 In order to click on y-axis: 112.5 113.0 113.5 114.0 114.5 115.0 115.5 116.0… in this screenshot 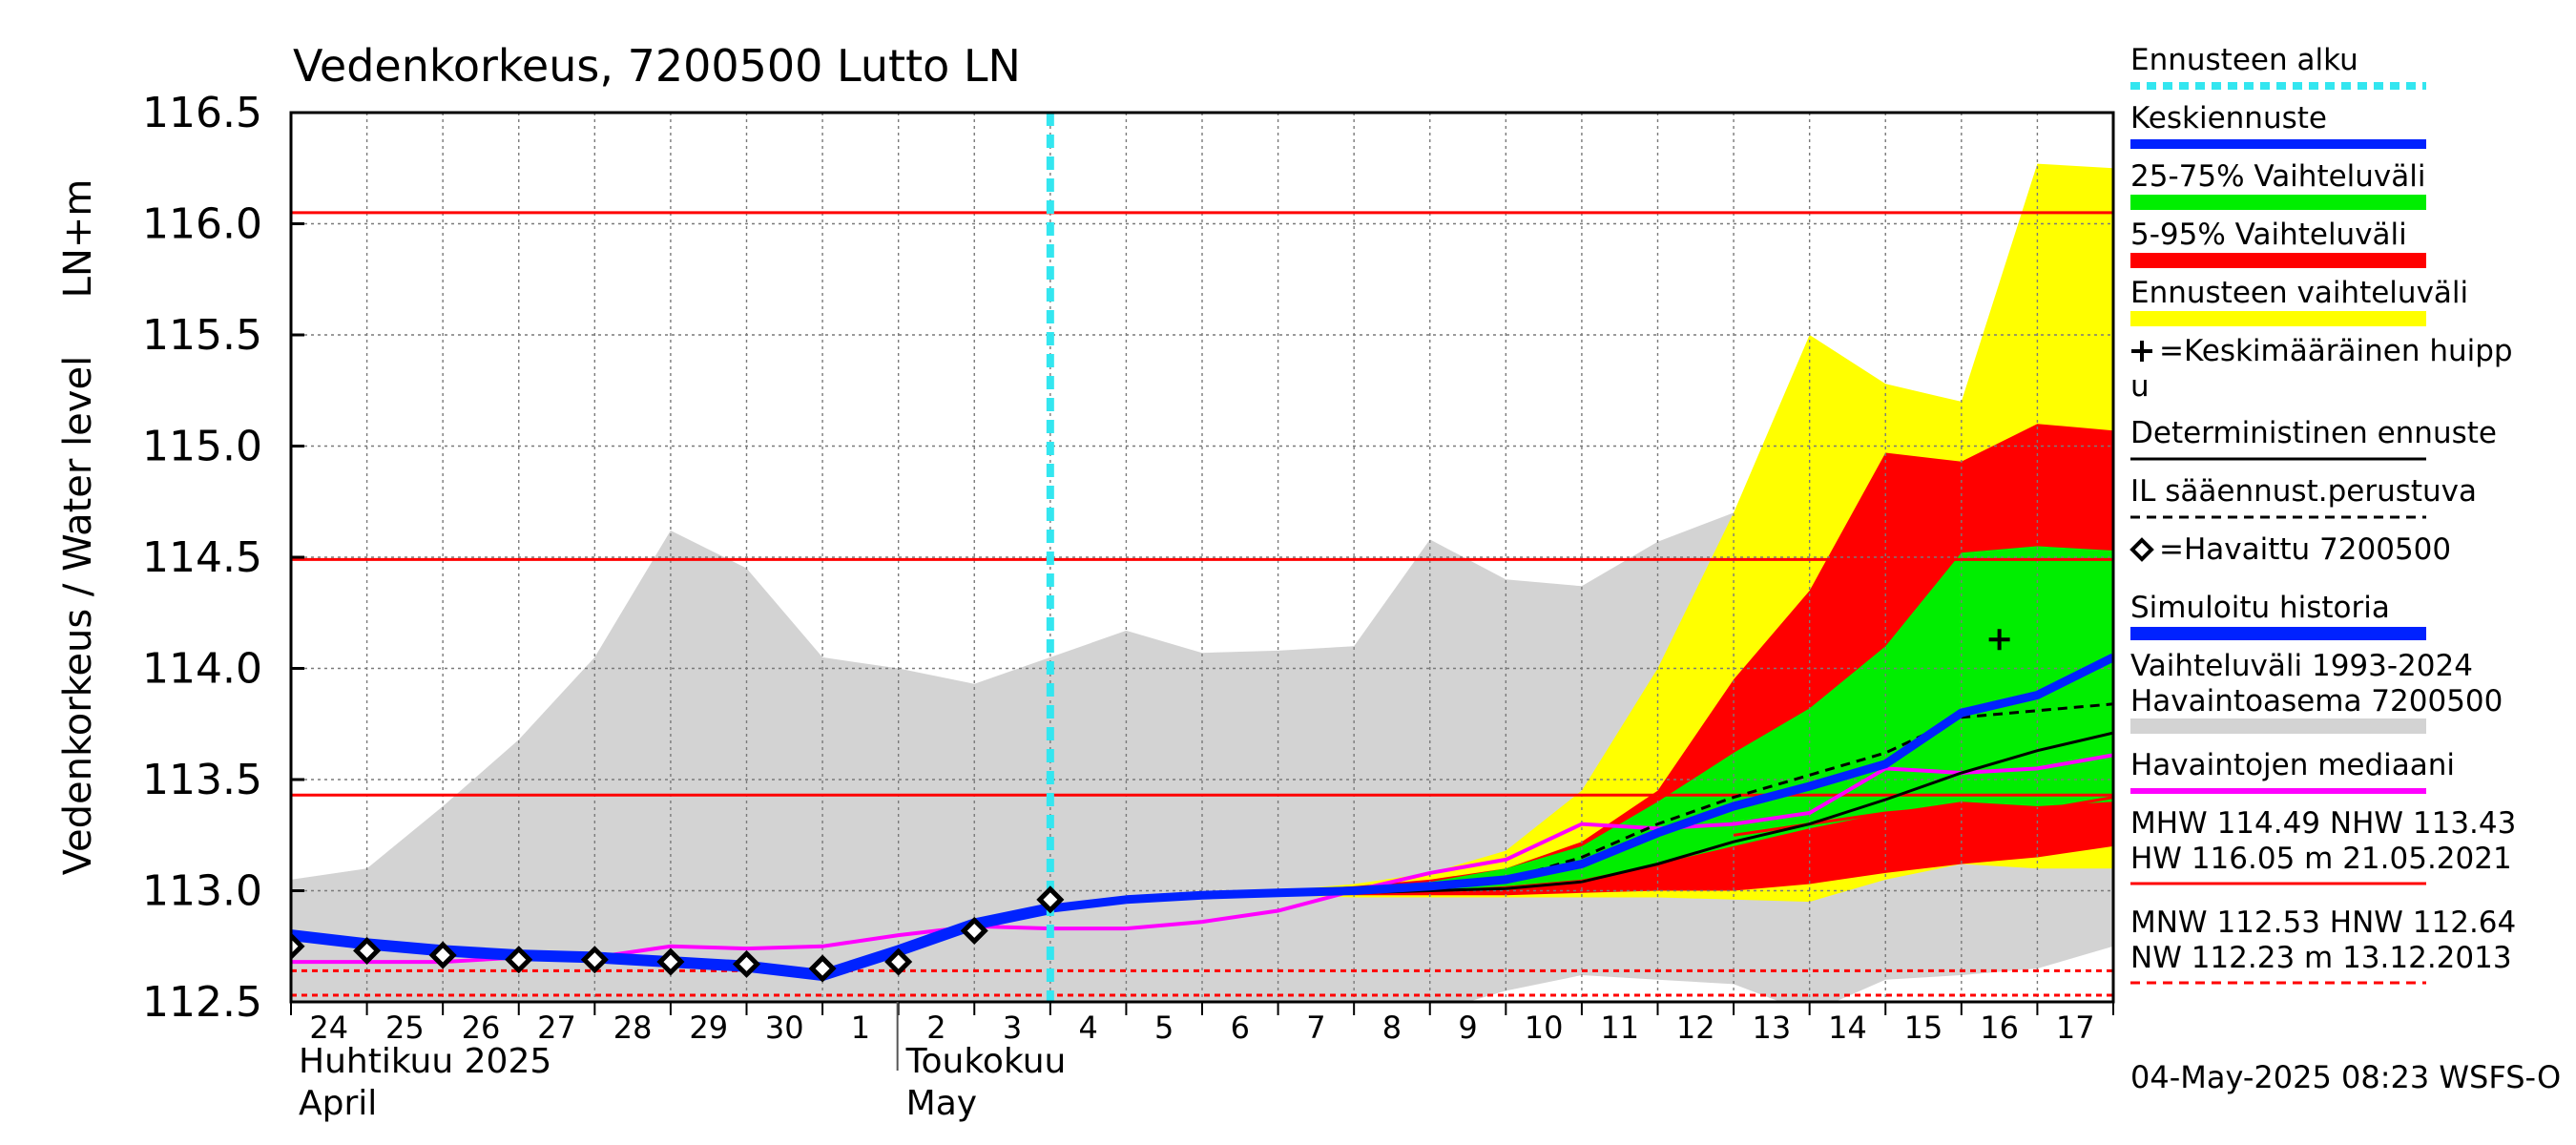, I will do `click(223, 558)`.